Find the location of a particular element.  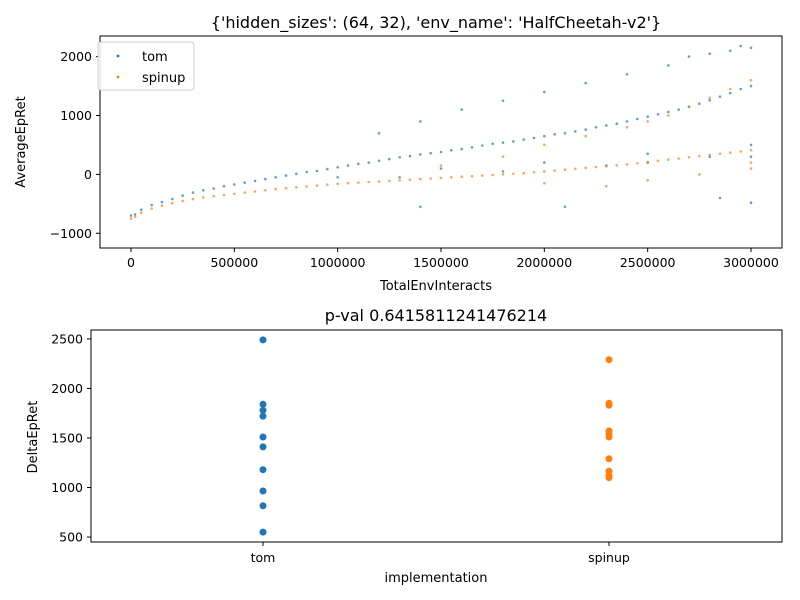

top-y-tick-label: −1000 is located at coordinates (71, 233).